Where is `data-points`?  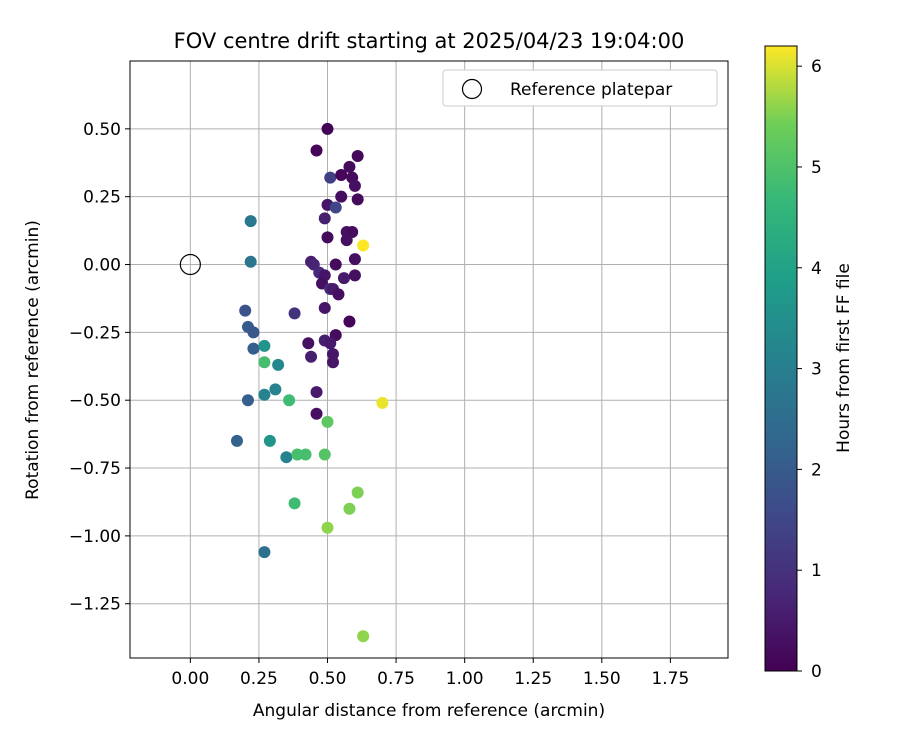
data-points is located at coordinates (309, 382).